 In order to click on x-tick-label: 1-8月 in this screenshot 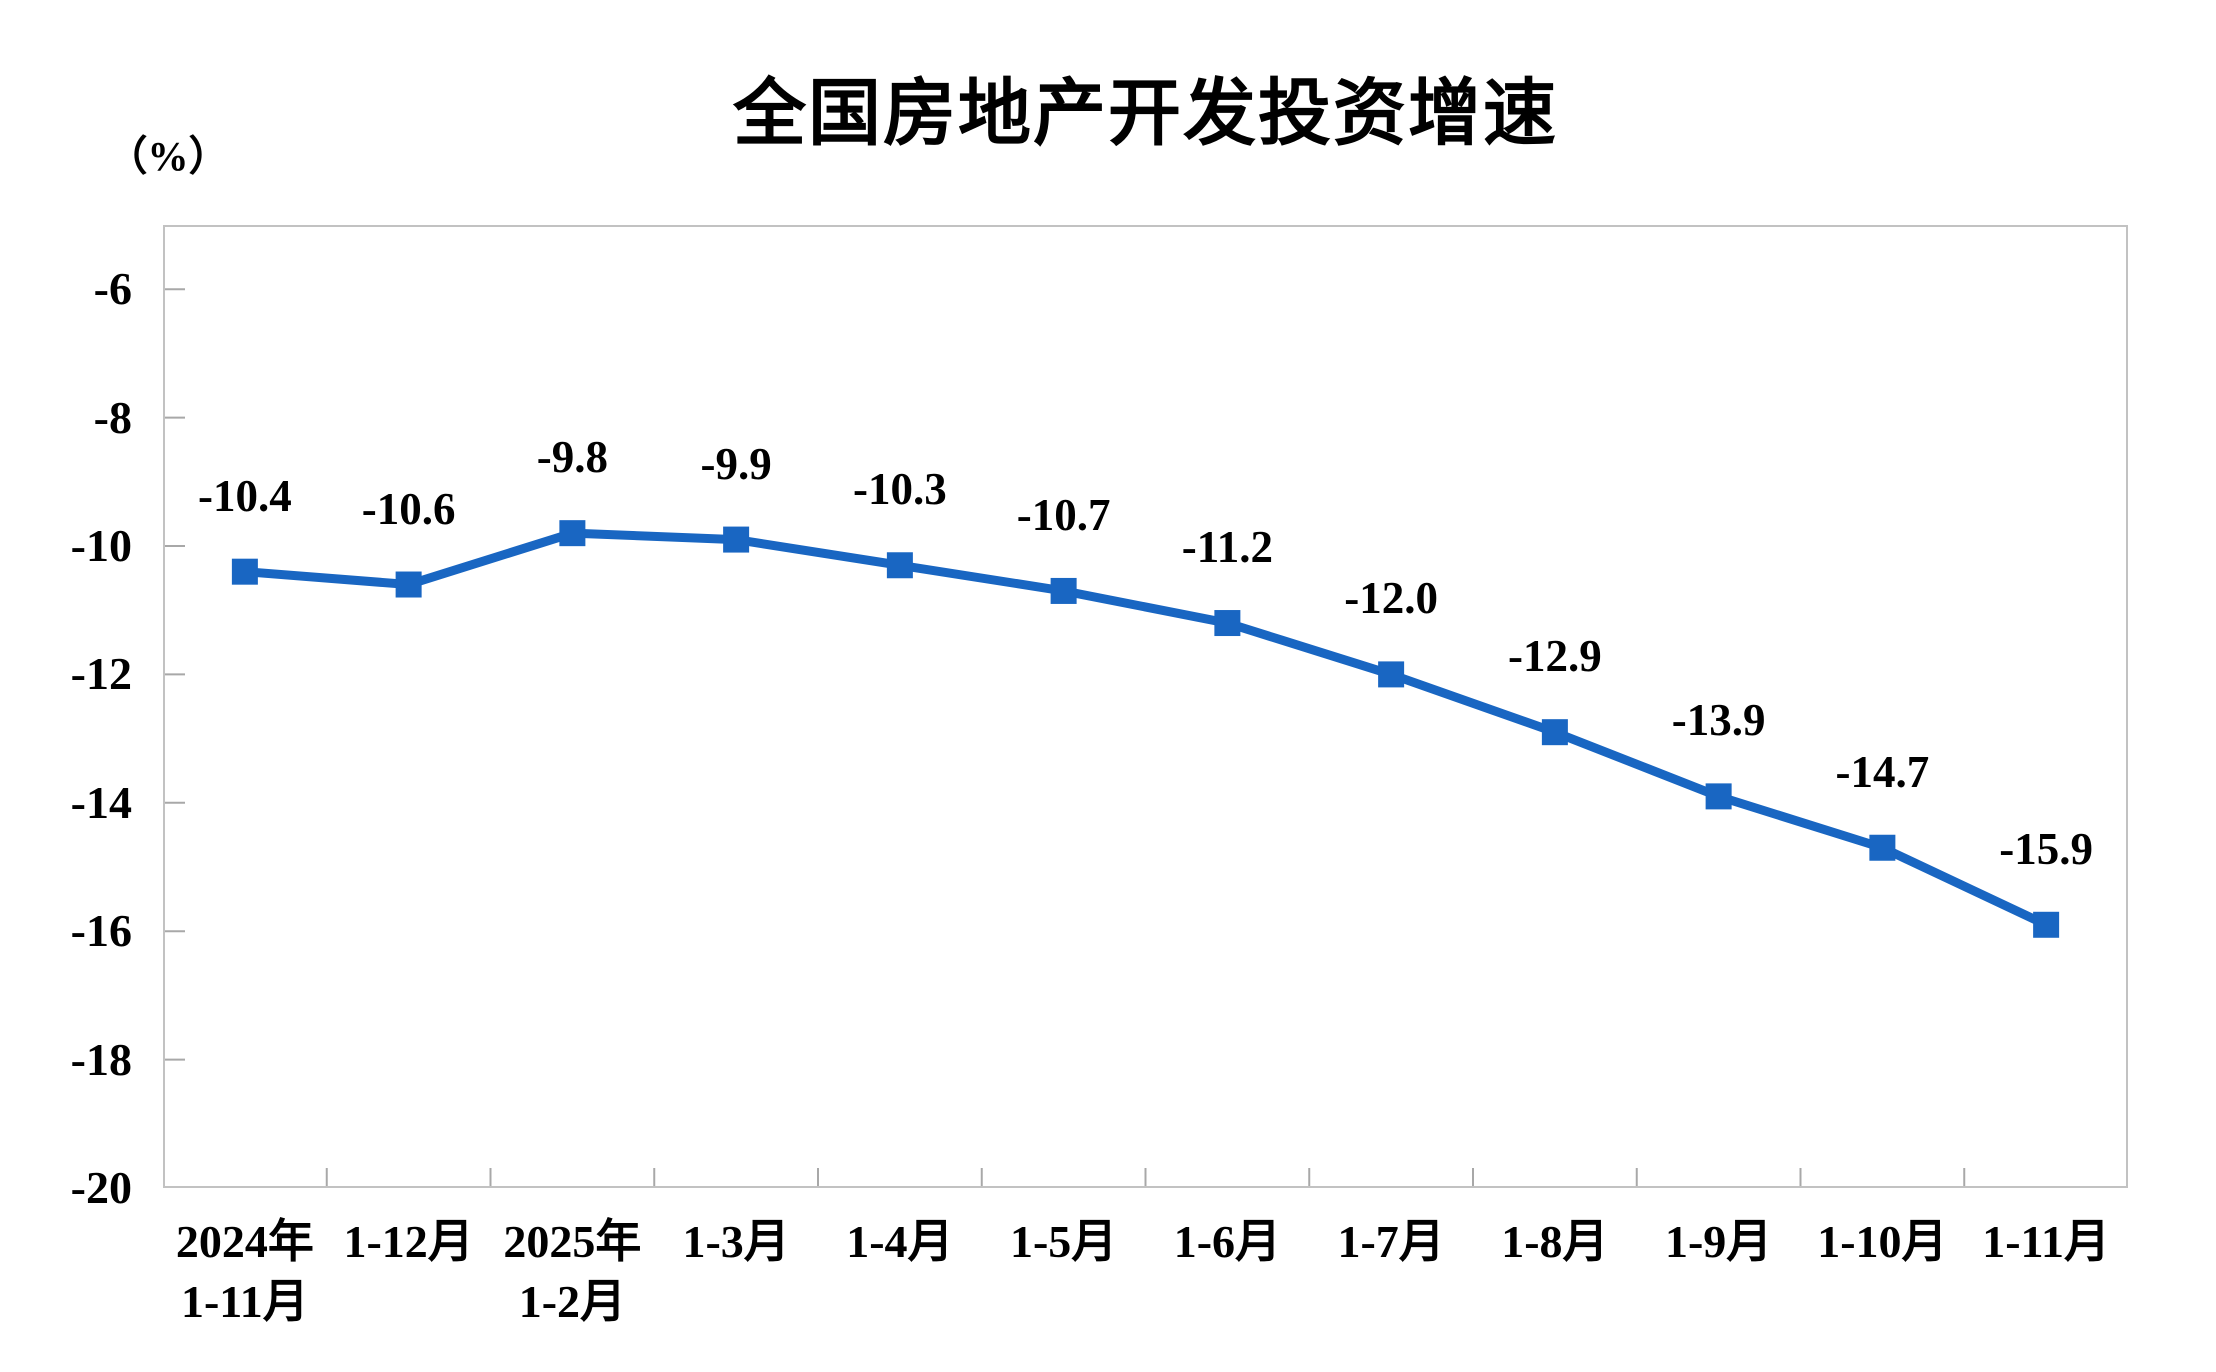, I will do `click(1555, 1241)`.